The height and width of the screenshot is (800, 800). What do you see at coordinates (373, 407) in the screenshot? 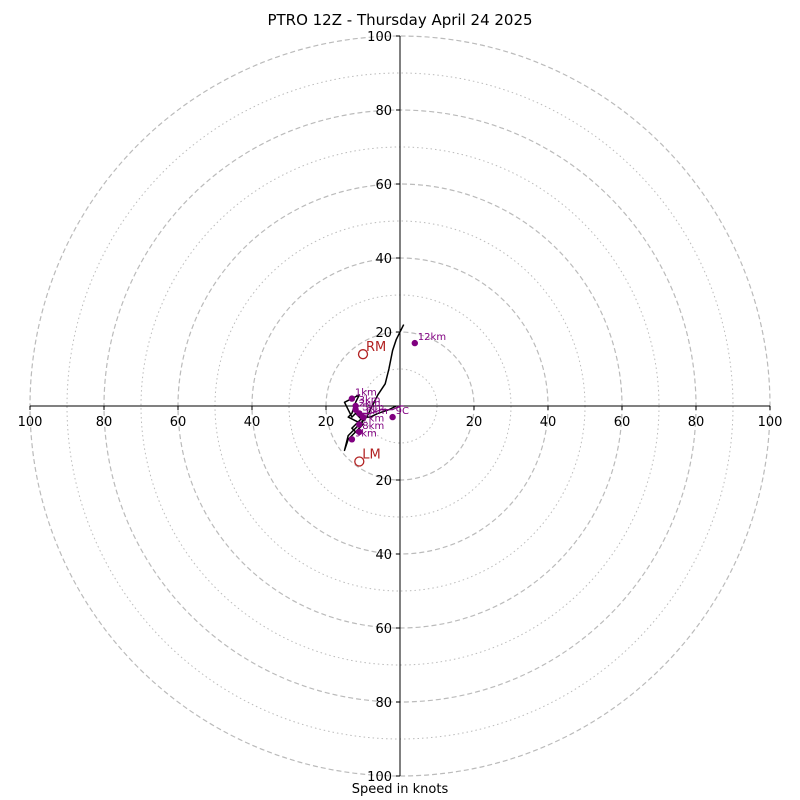
I see `height-marker-label: 5km` at bounding box center [373, 407].